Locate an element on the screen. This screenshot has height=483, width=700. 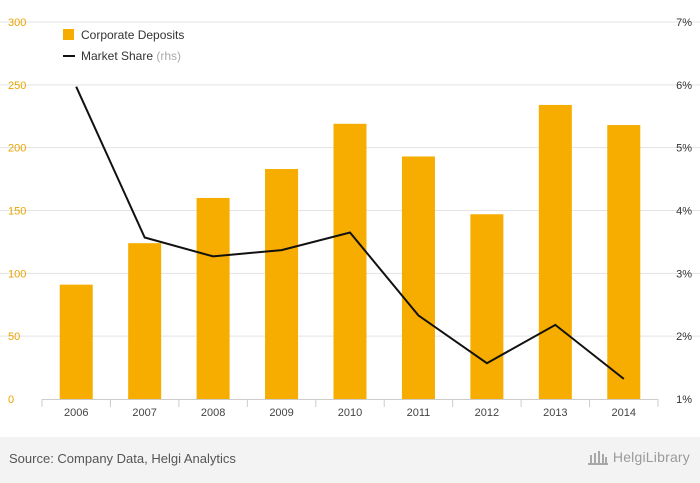
y-right-tick-label: 4% is located at coordinates (684, 212).